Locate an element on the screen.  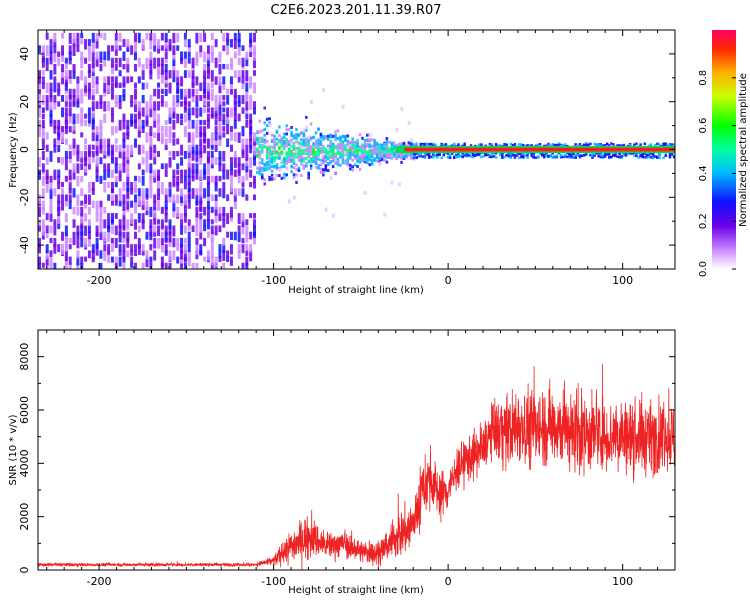
snr-x-tick-label: 100 is located at coordinates (622, 581).